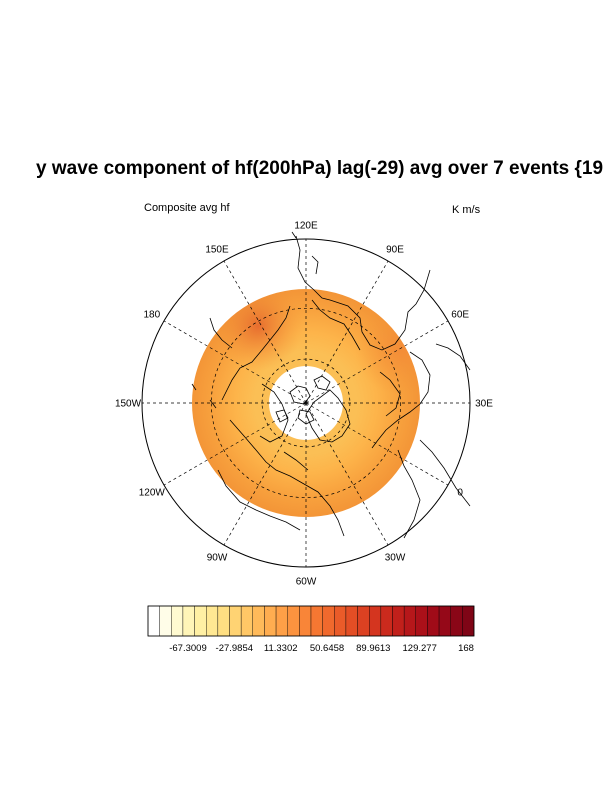 This screenshot has width=612, height=792. What do you see at coordinates (420, 648) in the screenshot?
I see `colorbar-tick-label: 129.277` at bounding box center [420, 648].